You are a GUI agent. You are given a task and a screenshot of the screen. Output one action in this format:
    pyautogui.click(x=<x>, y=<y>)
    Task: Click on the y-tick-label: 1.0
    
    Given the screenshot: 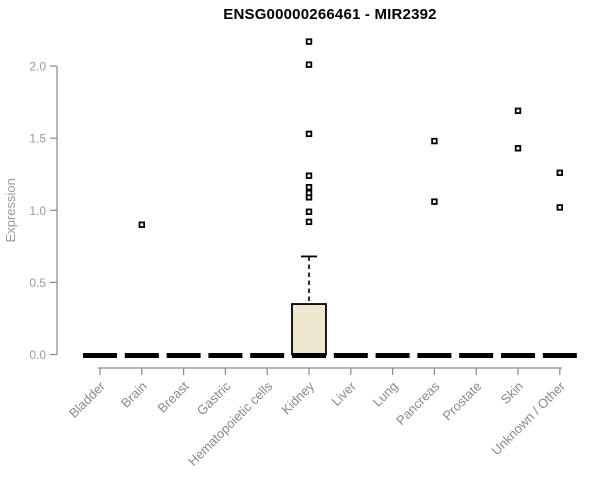 What is the action you would take?
    pyautogui.click(x=37, y=211)
    